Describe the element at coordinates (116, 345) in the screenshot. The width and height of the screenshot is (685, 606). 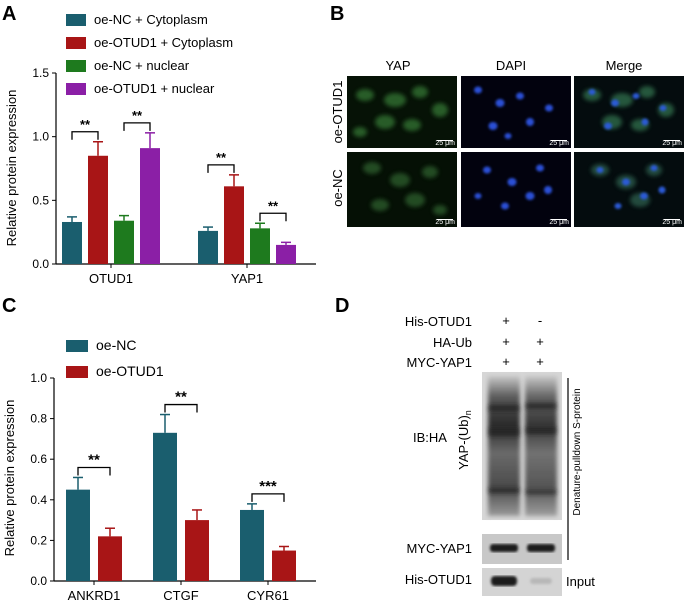
I see `chartC-legend-label: oe-NC` at that location.